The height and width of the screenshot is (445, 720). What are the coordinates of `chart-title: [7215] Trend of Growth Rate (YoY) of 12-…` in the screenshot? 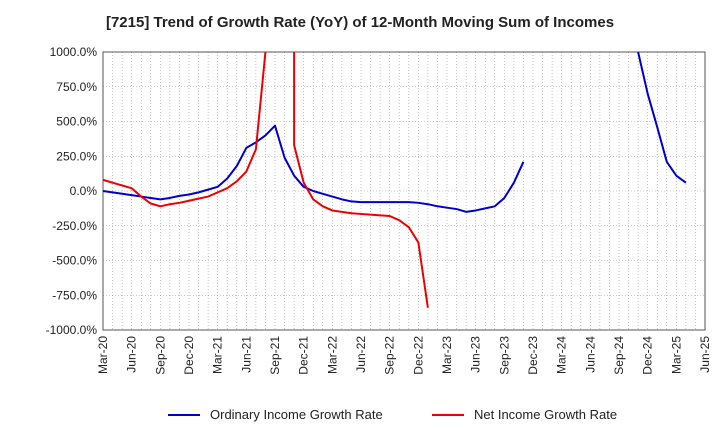 It's located at (360, 22).